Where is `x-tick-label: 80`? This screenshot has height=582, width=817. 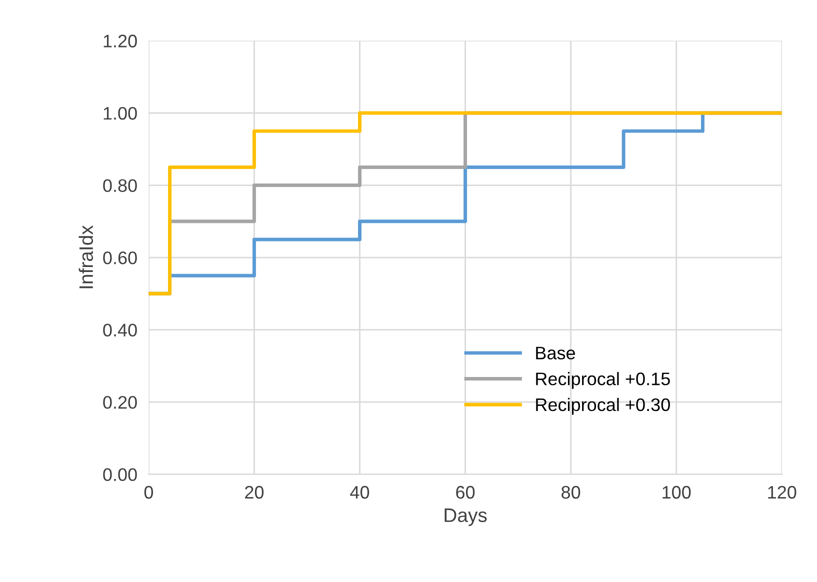
x-tick-label: 80 is located at coordinates (571, 492).